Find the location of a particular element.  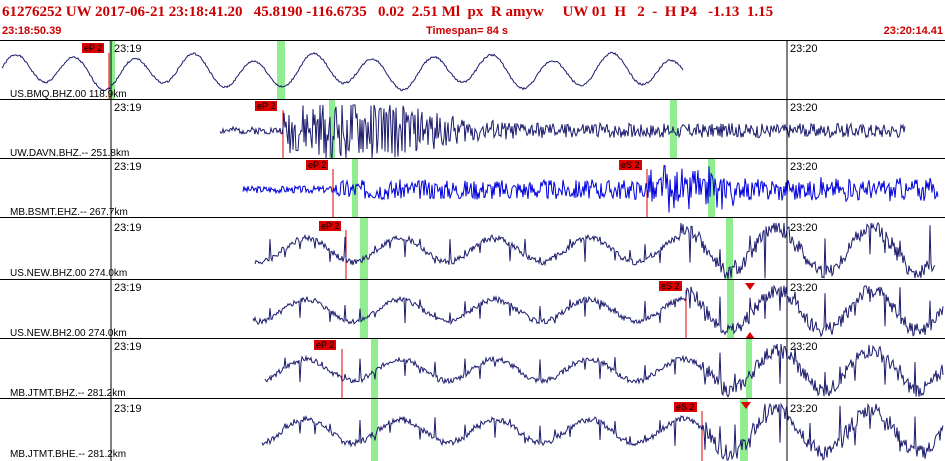

channel-label: MB.JTMT.BHZ.-- 281.2km is located at coordinates (68, 393).